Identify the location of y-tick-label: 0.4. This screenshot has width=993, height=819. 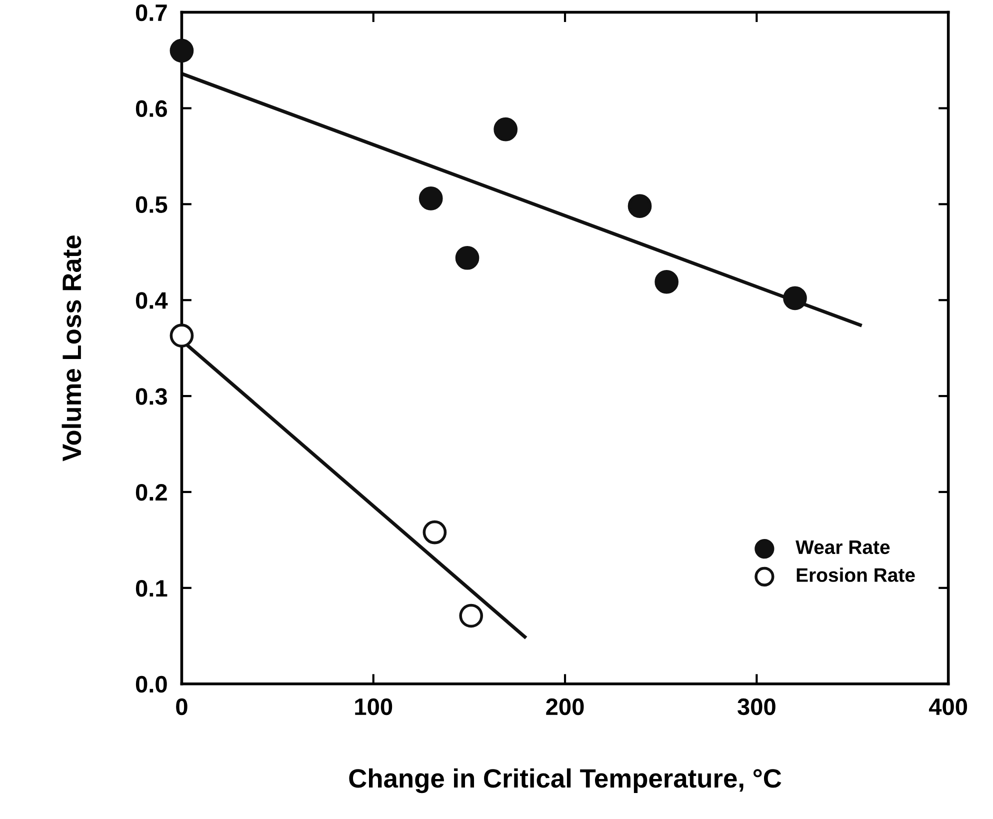
(152, 300).